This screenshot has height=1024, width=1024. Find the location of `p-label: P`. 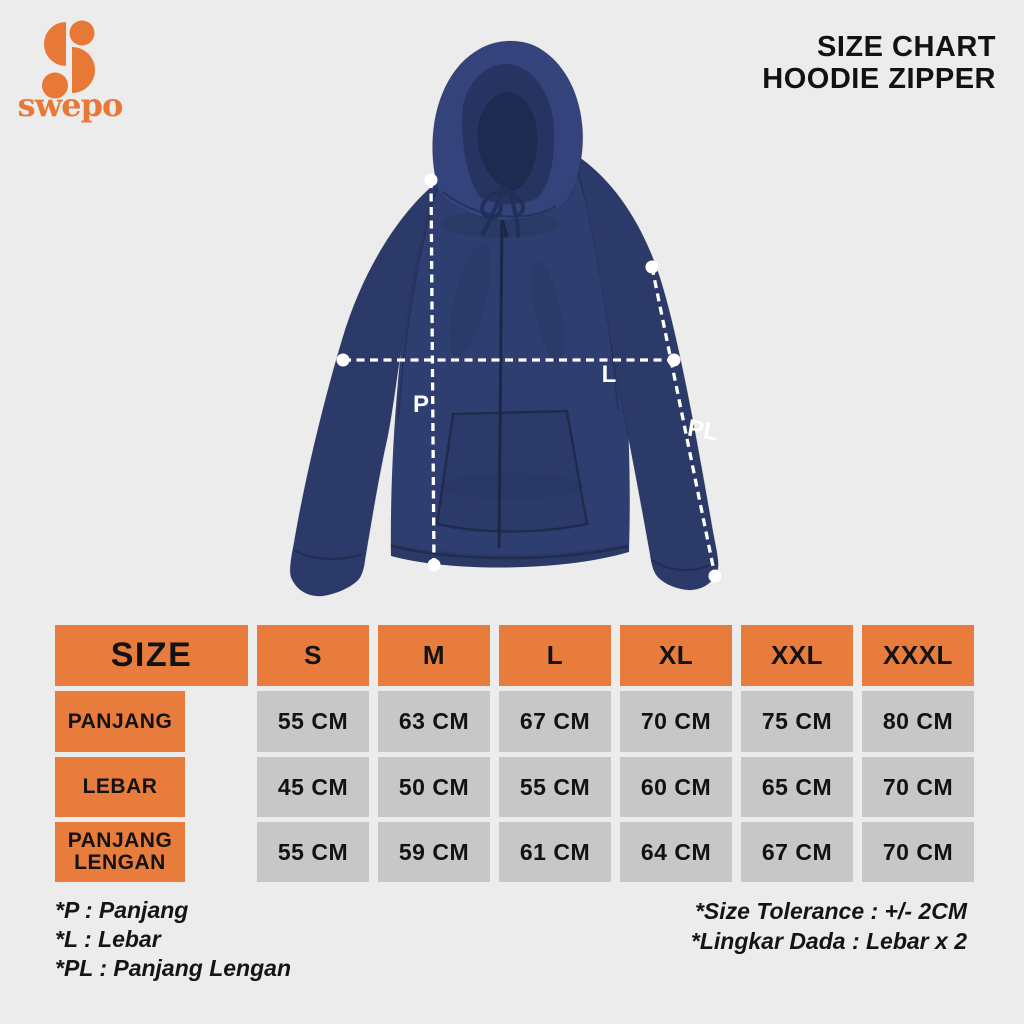

p-label: P is located at coordinates (421, 404).